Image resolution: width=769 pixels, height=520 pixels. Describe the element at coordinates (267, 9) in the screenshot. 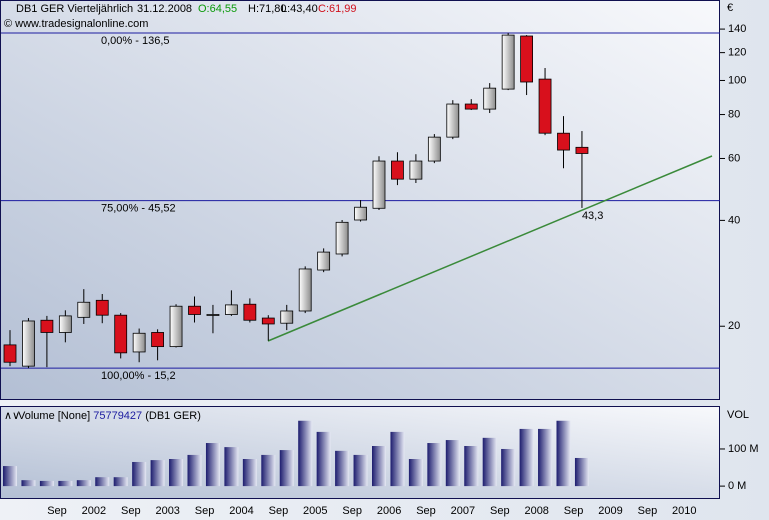

I see `high: H:71,80` at that location.